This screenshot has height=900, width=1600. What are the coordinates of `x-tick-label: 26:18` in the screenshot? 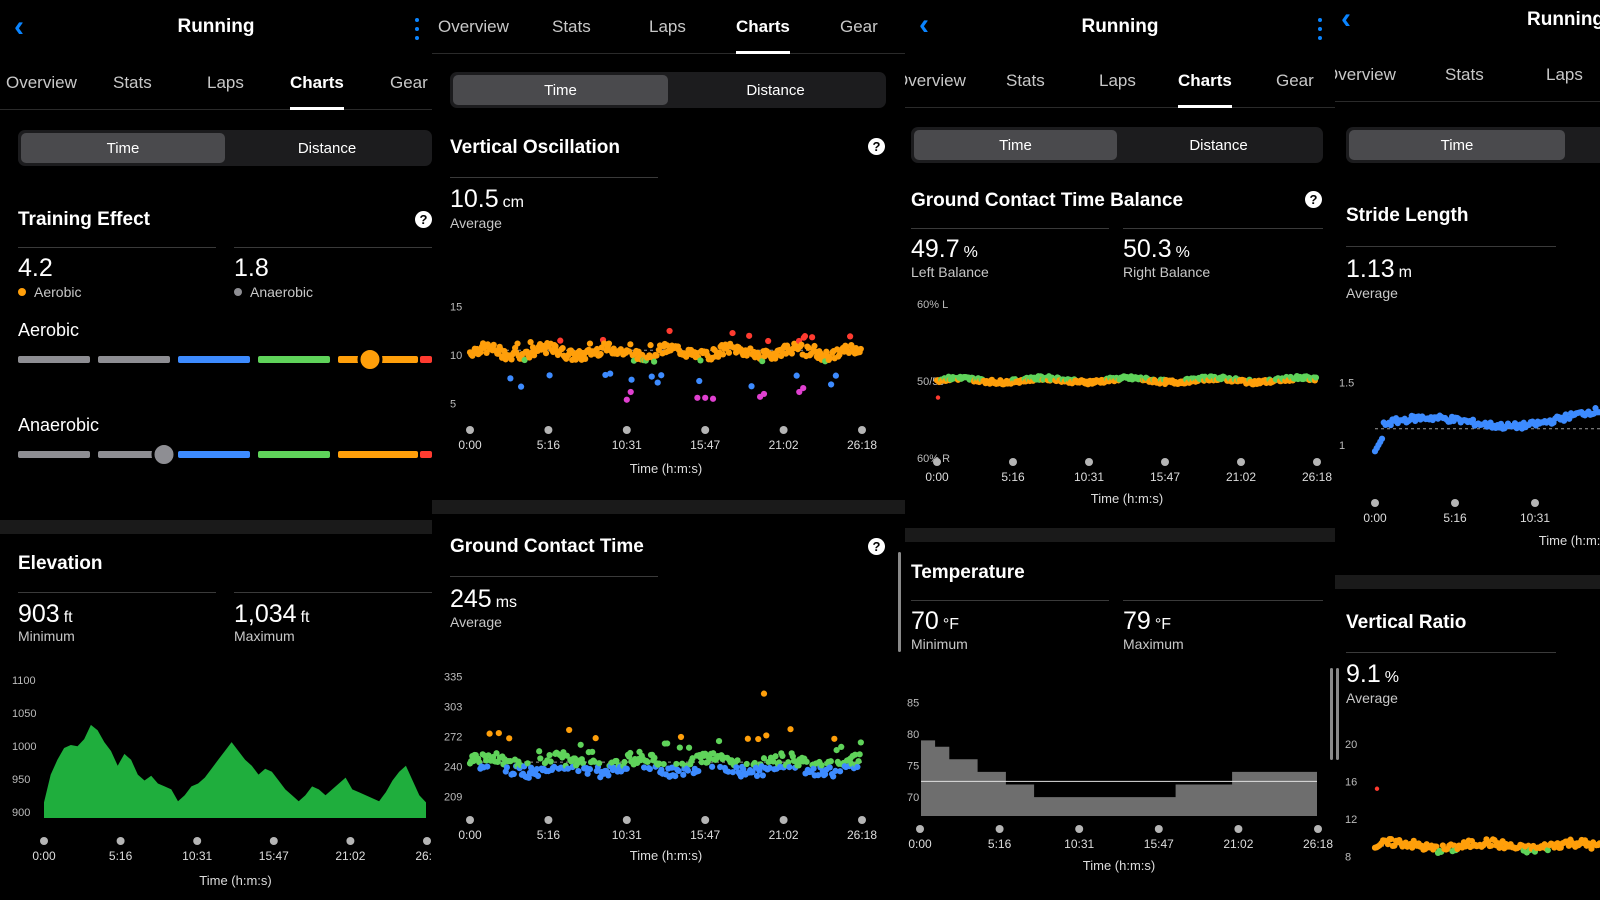 It's located at (1317, 477).